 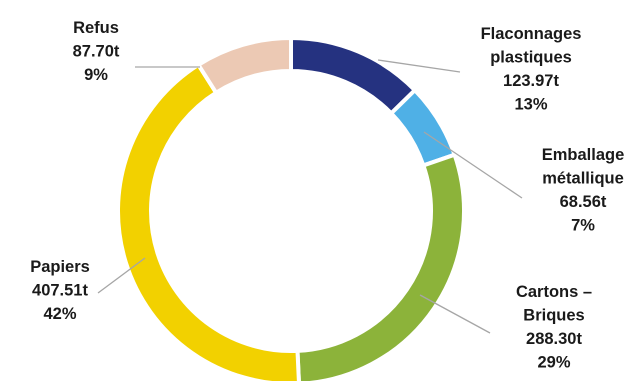 What do you see at coordinates (583, 190) in the screenshot?
I see `data-label: Emballage métallique 68.56t 7%` at bounding box center [583, 190].